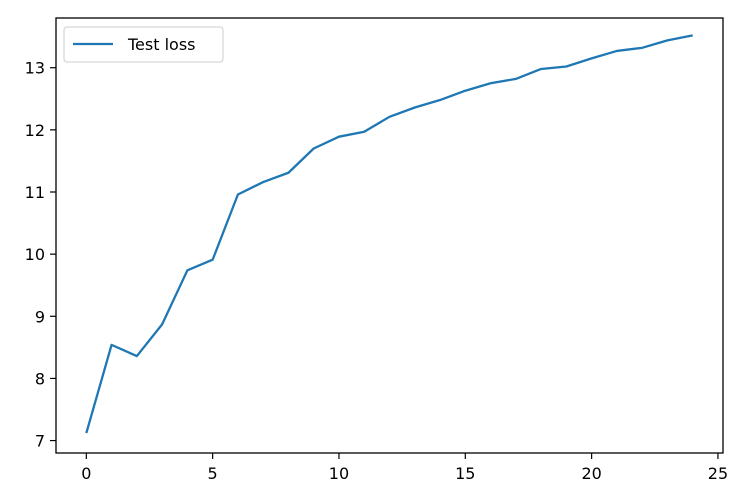 The image size is (745, 500). I want to click on x-tick-label: 15, so click(465, 473).